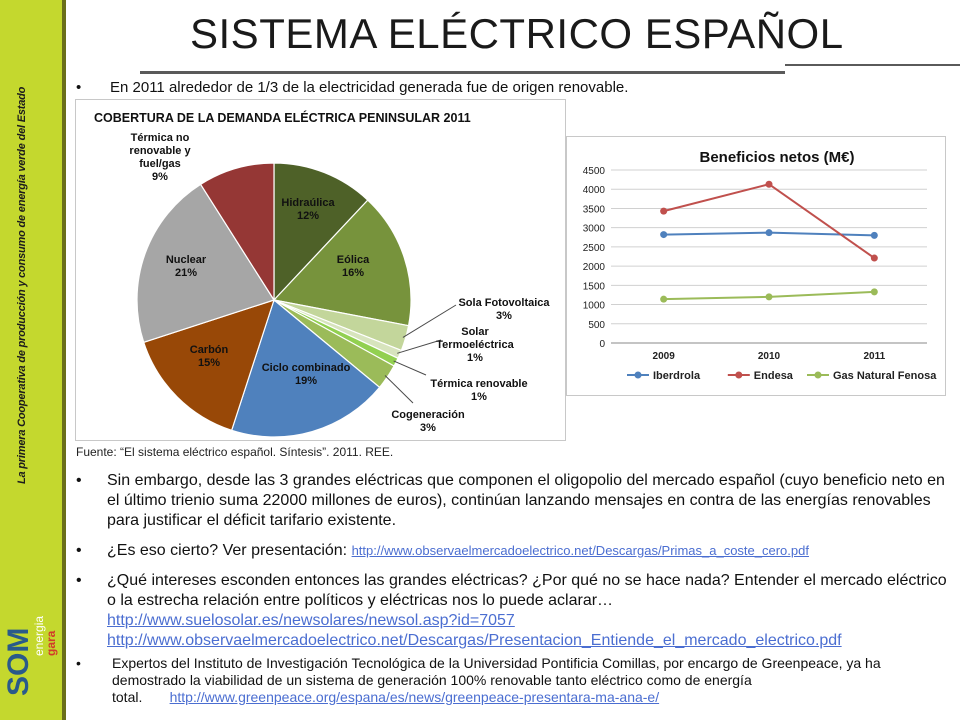 This screenshot has width=960, height=720. Describe the element at coordinates (186, 273) in the screenshot. I see `pie-label-nuclear: 21%` at that location.